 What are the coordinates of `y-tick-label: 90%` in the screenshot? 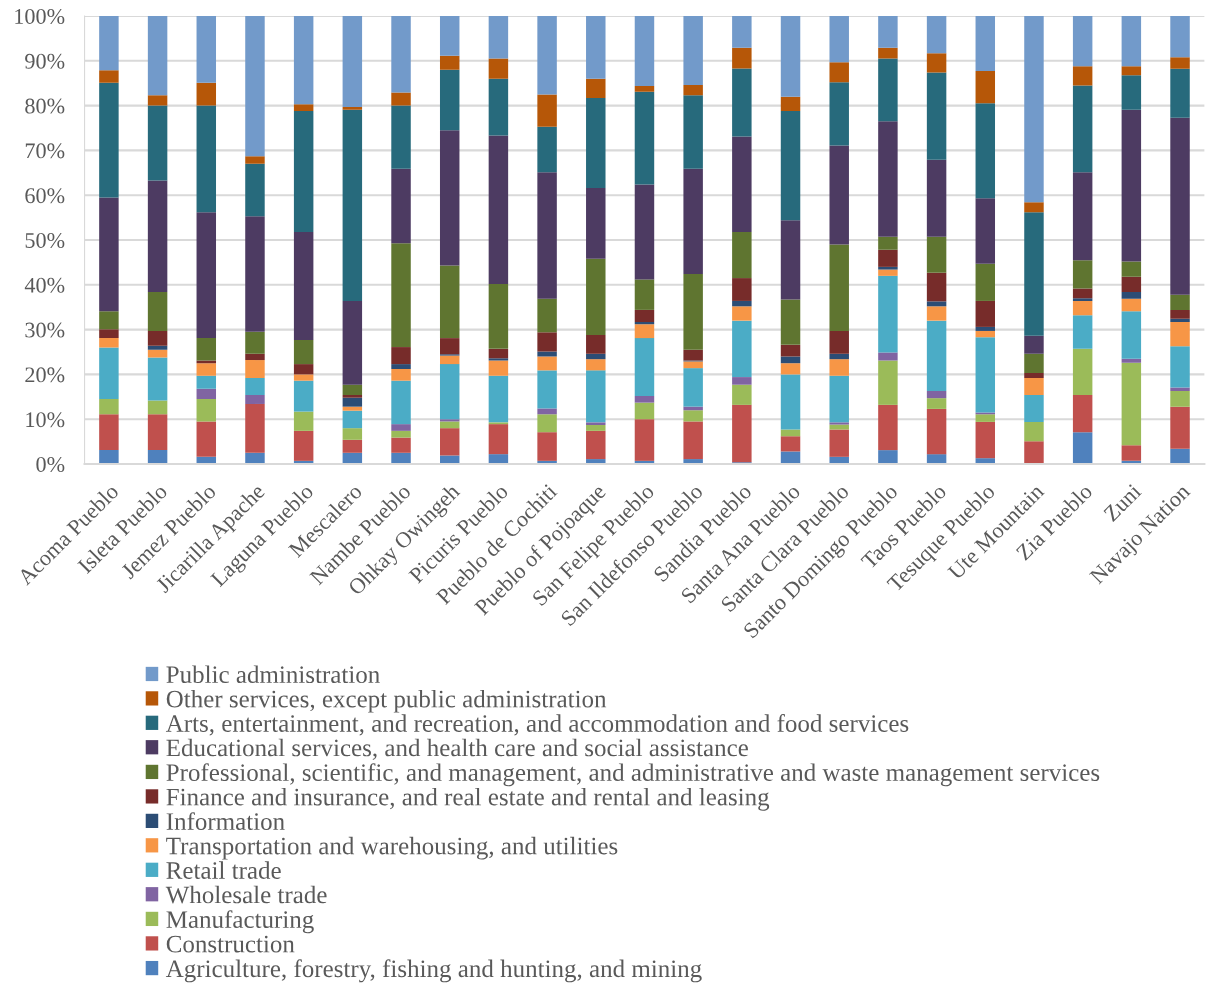 It's located at (45, 61).